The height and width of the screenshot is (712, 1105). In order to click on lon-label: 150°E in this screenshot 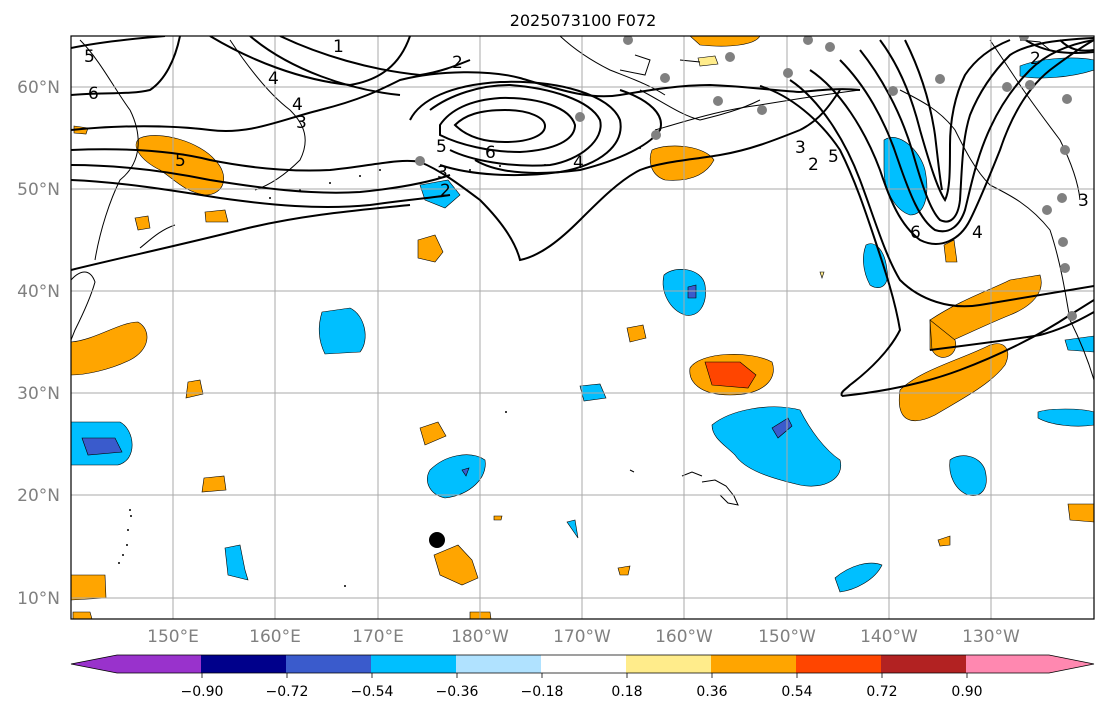, I will do `click(173, 637)`.